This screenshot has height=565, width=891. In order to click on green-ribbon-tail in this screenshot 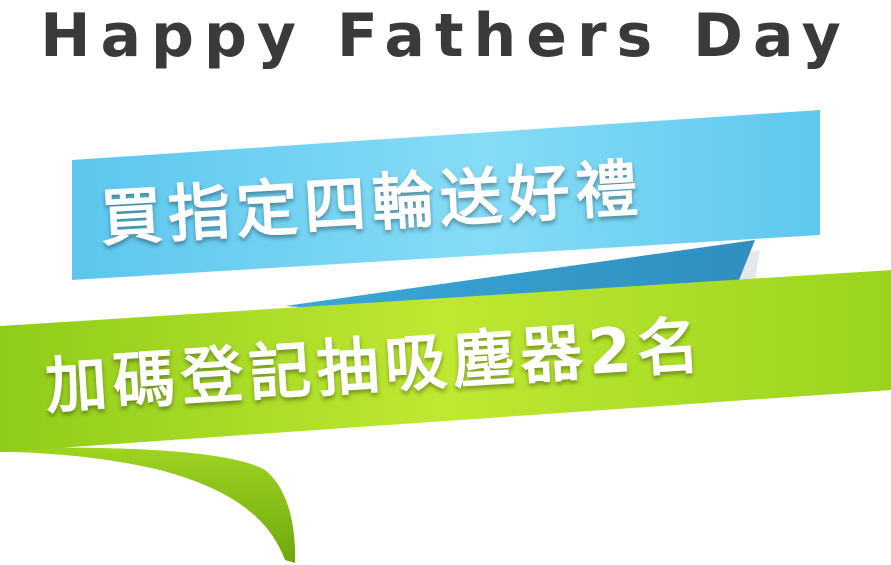, I will do `click(148, 505)`.